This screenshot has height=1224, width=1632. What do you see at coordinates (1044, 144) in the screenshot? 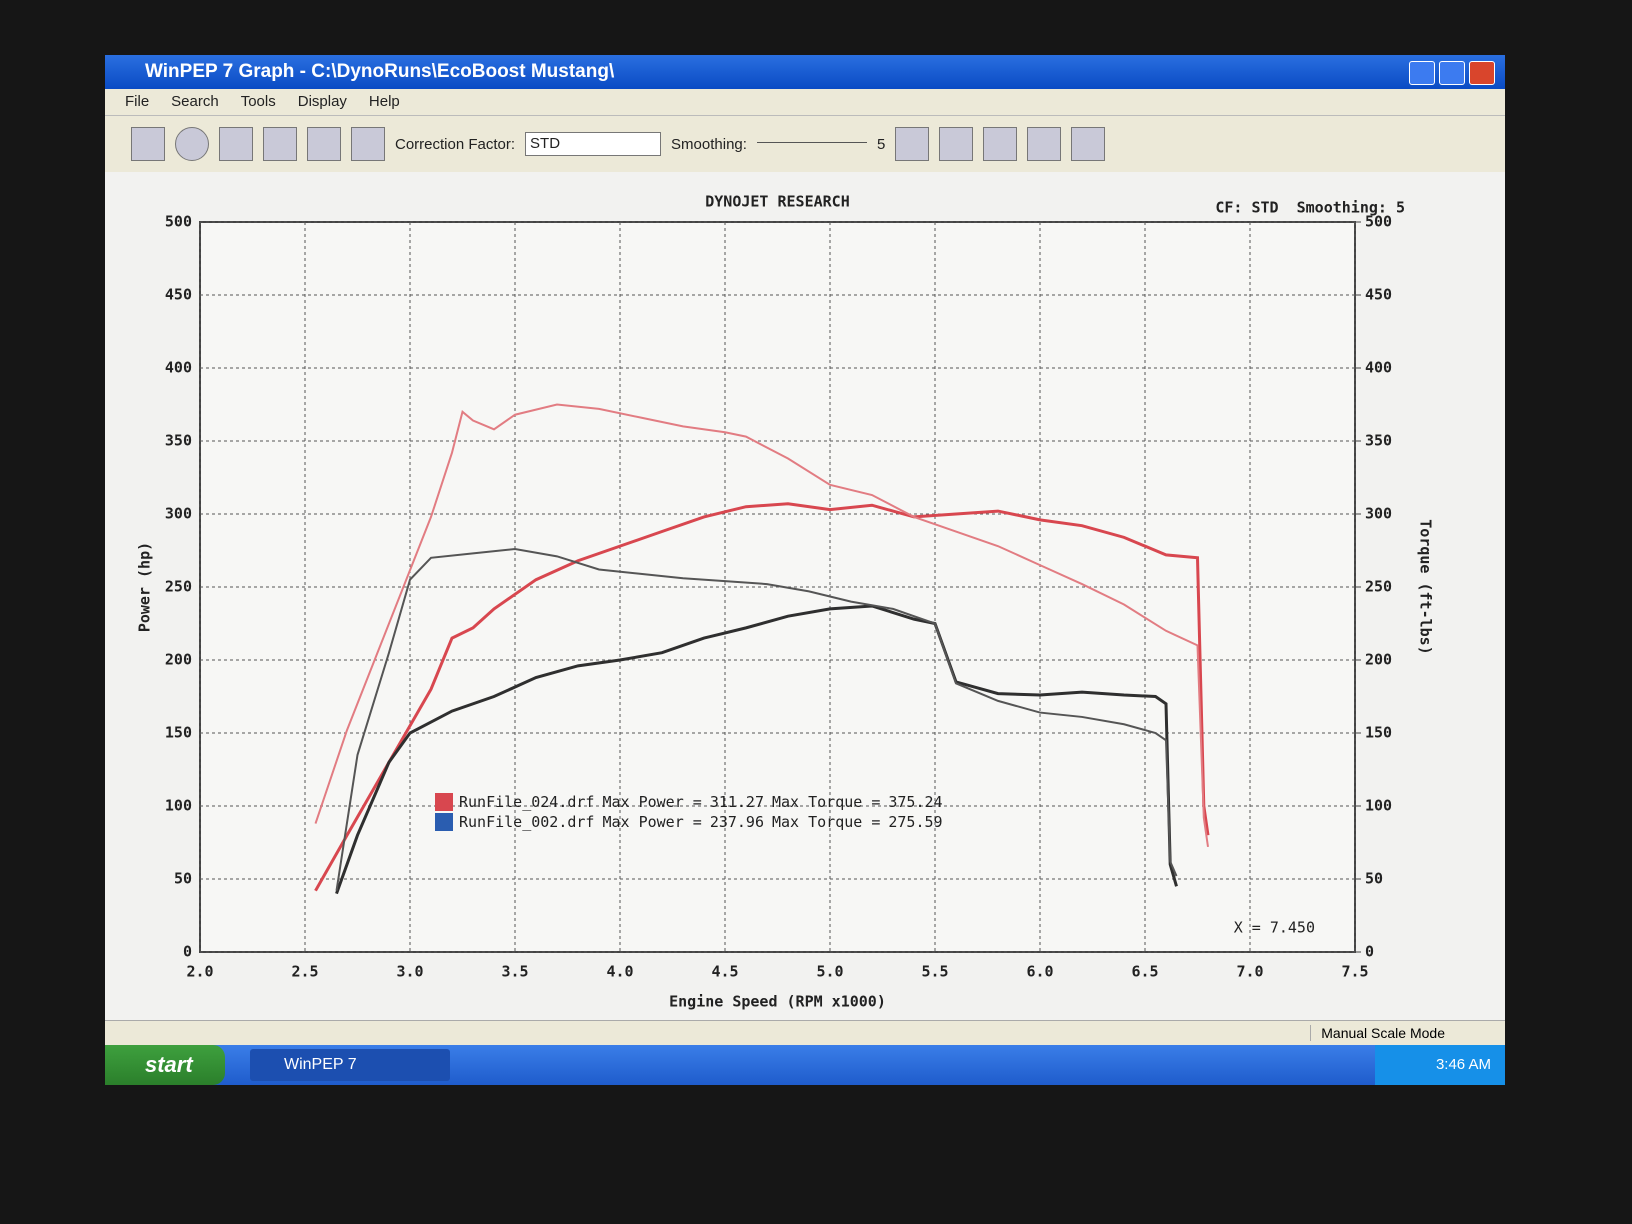
I see `select-button` at bounding box center [1044, 144].